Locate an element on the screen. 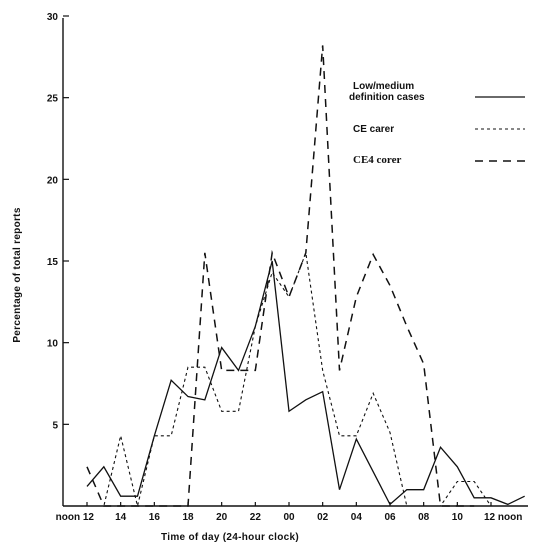 The width and height of the screenshot is (550, 548). x-tick-label: 22 is located at coordinates (256, 517).